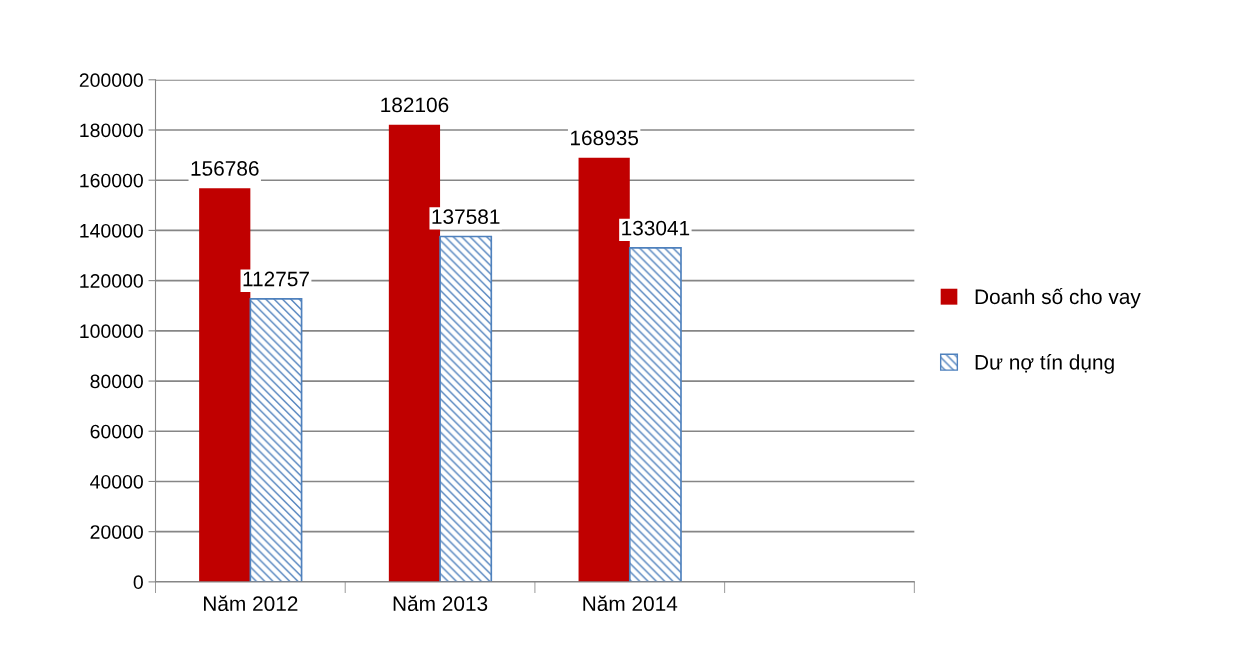  What do you see at coordinates (116, 532) in the screenshot?
I see `y-tick-label: 20000` at bounding box center [116, 532].